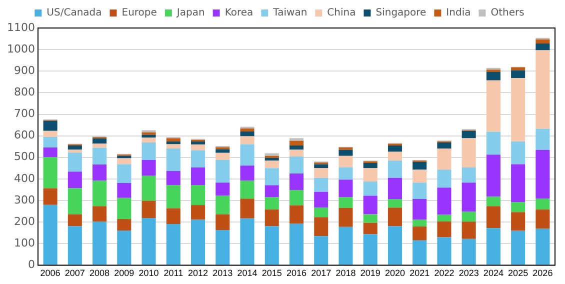 Image resolution: width=565 pixels, height=284 pixels. I want to click on y-tick-label: 0, so click(31, 265).